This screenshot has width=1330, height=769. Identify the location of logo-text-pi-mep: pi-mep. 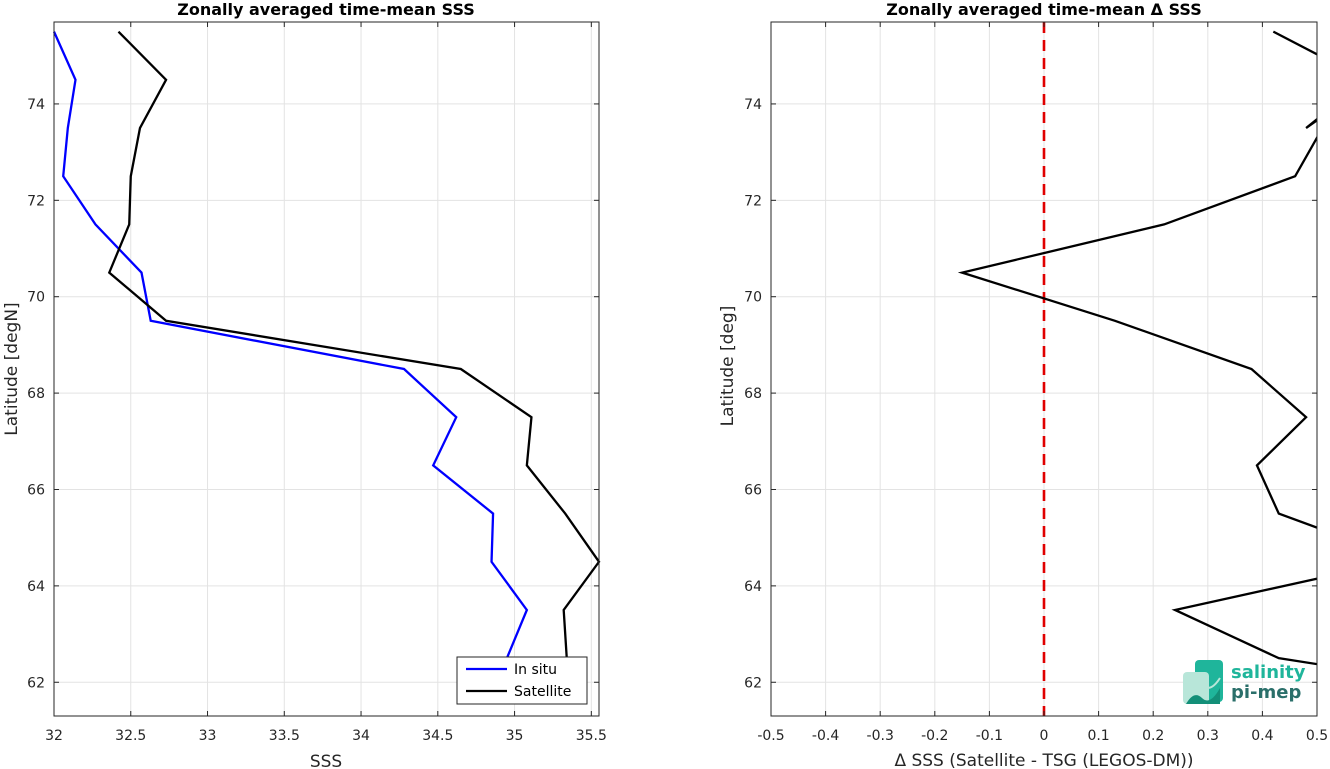
(1266, 692).